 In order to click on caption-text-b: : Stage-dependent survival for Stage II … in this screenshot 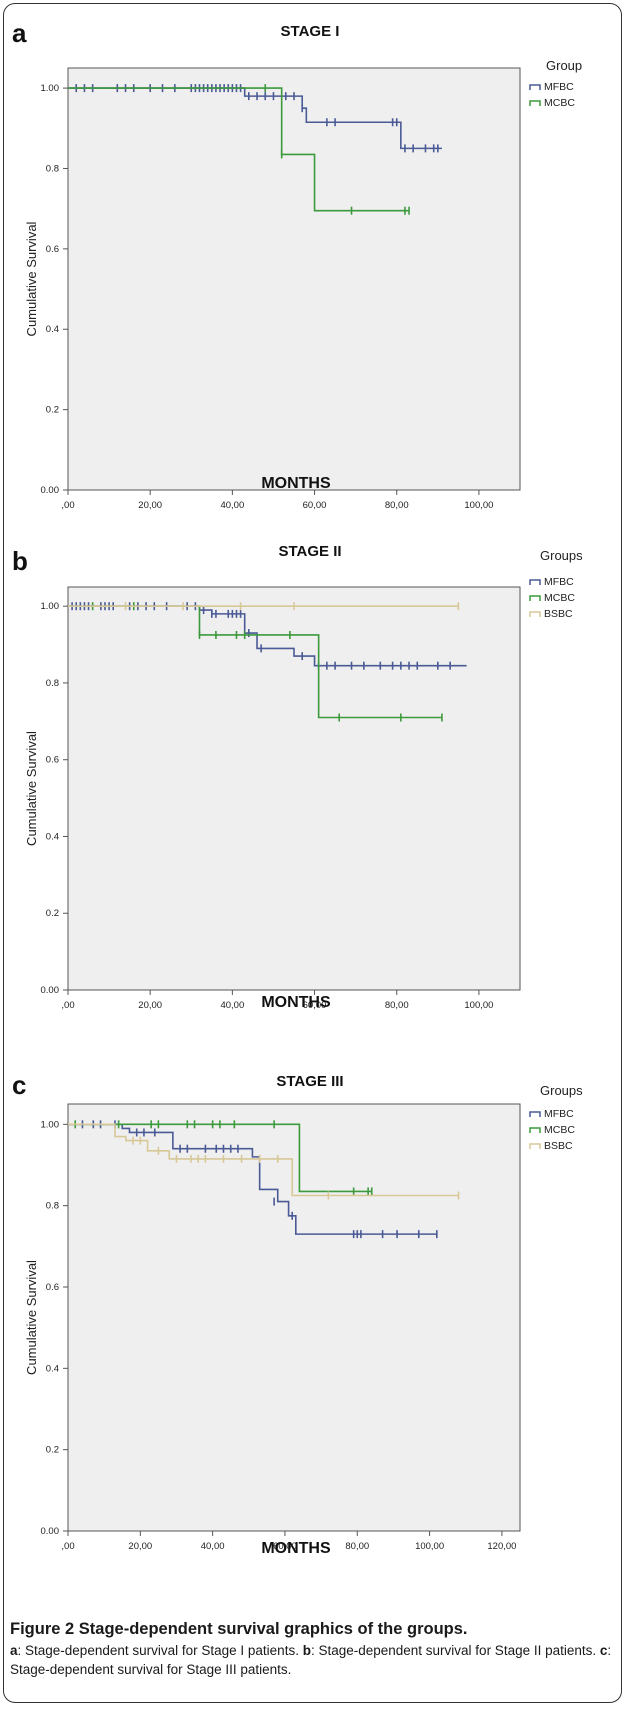, I will do `click(455, 1650)`.